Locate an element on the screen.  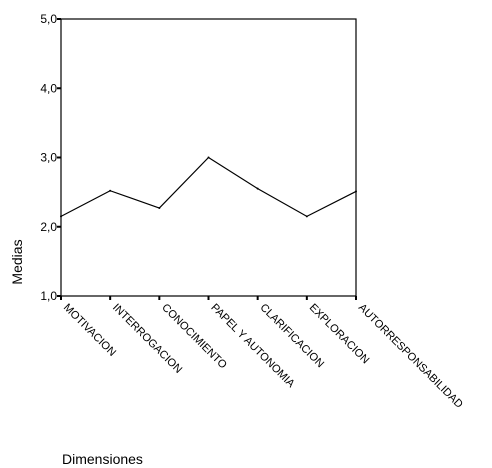
series-layer is located at coordinates (208, 187).